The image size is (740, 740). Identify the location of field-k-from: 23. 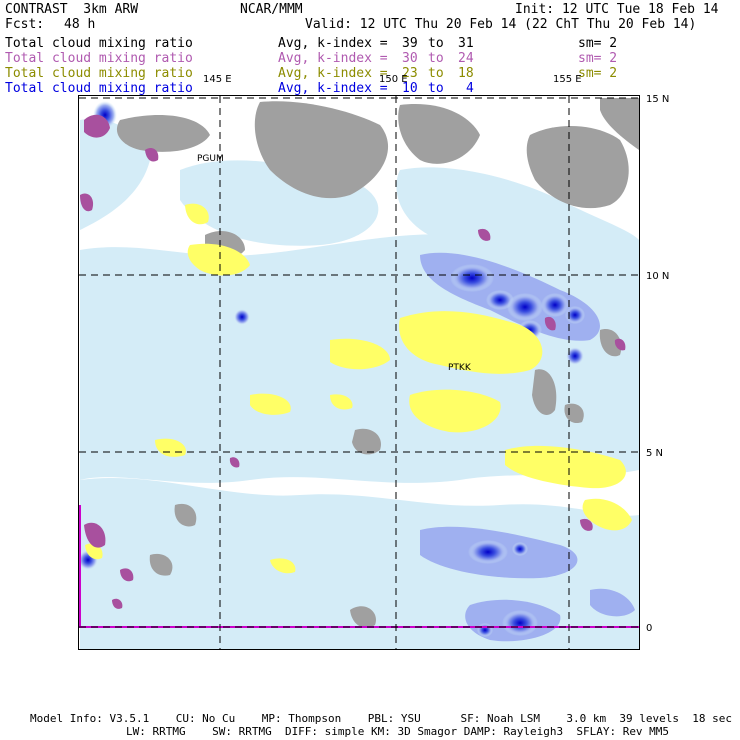
(410, 73).